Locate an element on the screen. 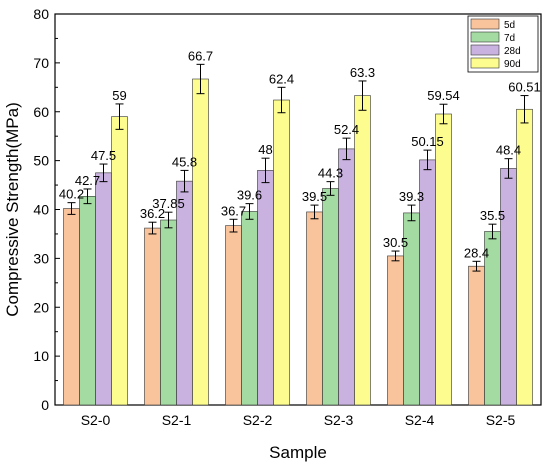  y-tick-label: 30 is located at coordinates (41, 258).